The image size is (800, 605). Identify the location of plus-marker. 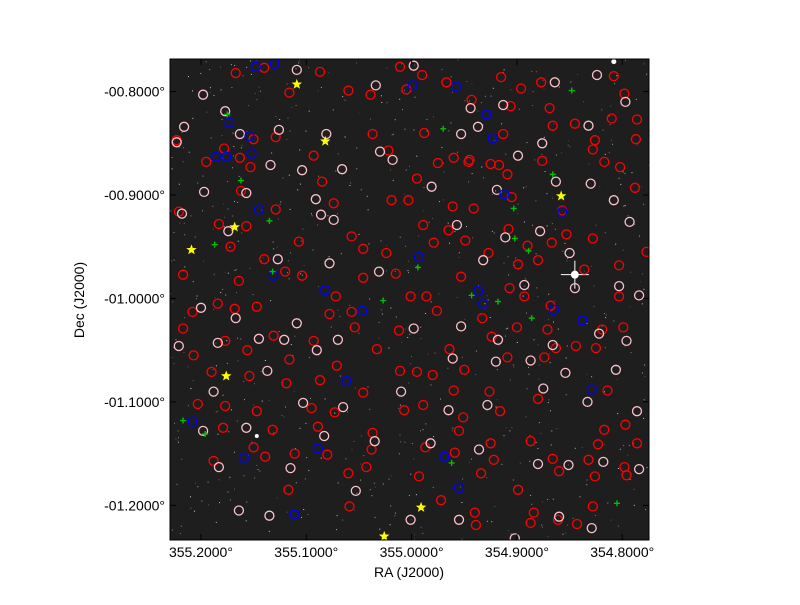
(227, 114).